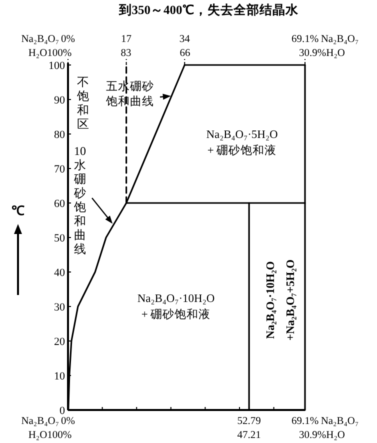 The image size is (377, 443). What do you see at coordinates (63, 411) in the screenshot?
I see `y-tick-label: 0` at bounding box center [63, 411].